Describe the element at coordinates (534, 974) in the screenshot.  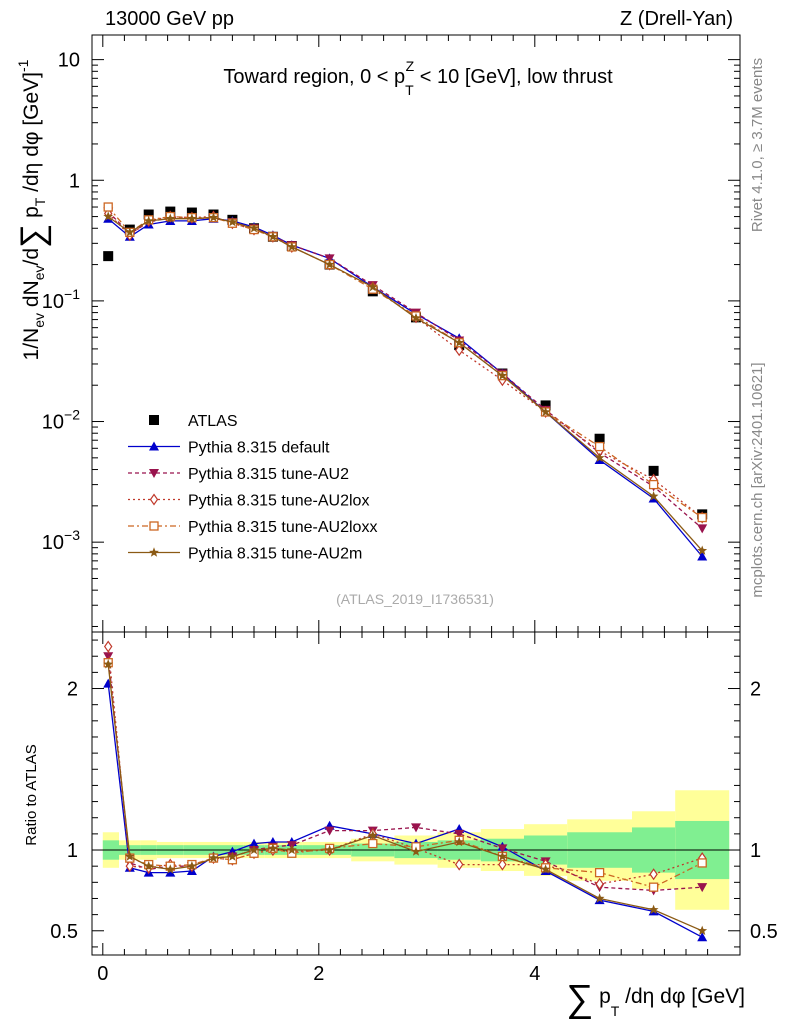
I see `x-tick-label: 4` at that location.